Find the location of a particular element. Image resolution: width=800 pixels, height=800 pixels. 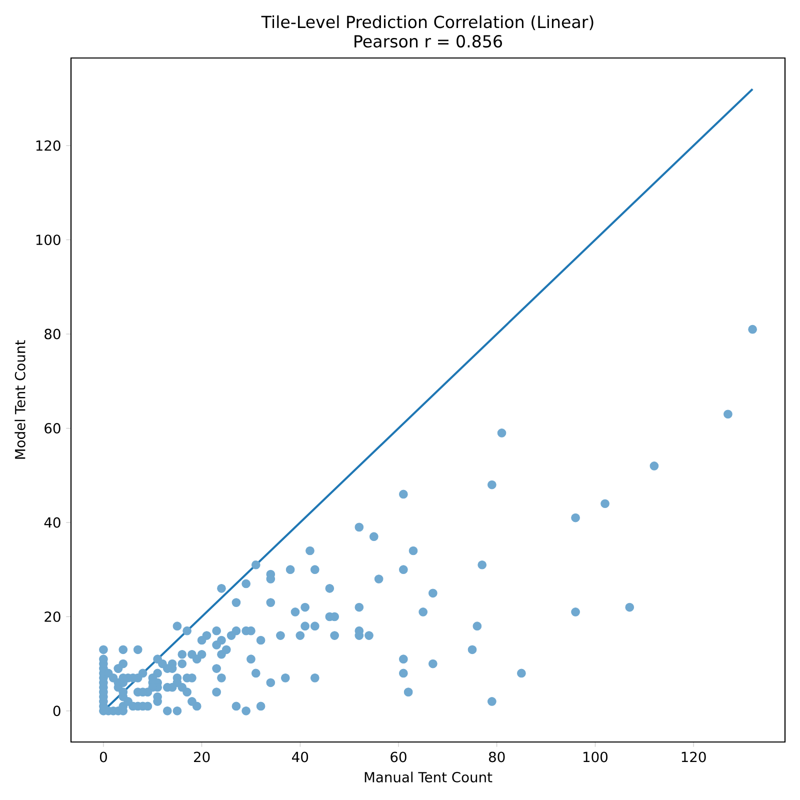

y-tick-label: 40 is located at coordinates (52, 522).